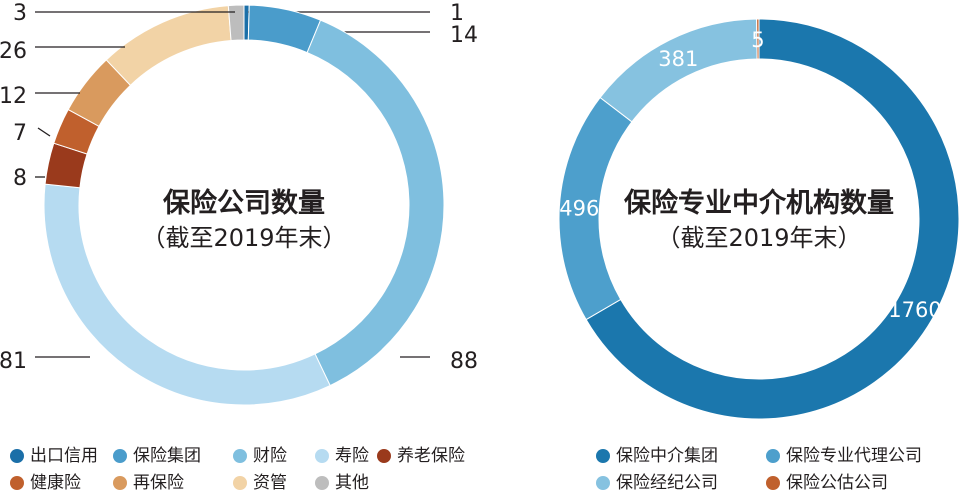  Describe the element at coordinates (13, 51) in the screenshot. I see `data-label: 26` at that location.